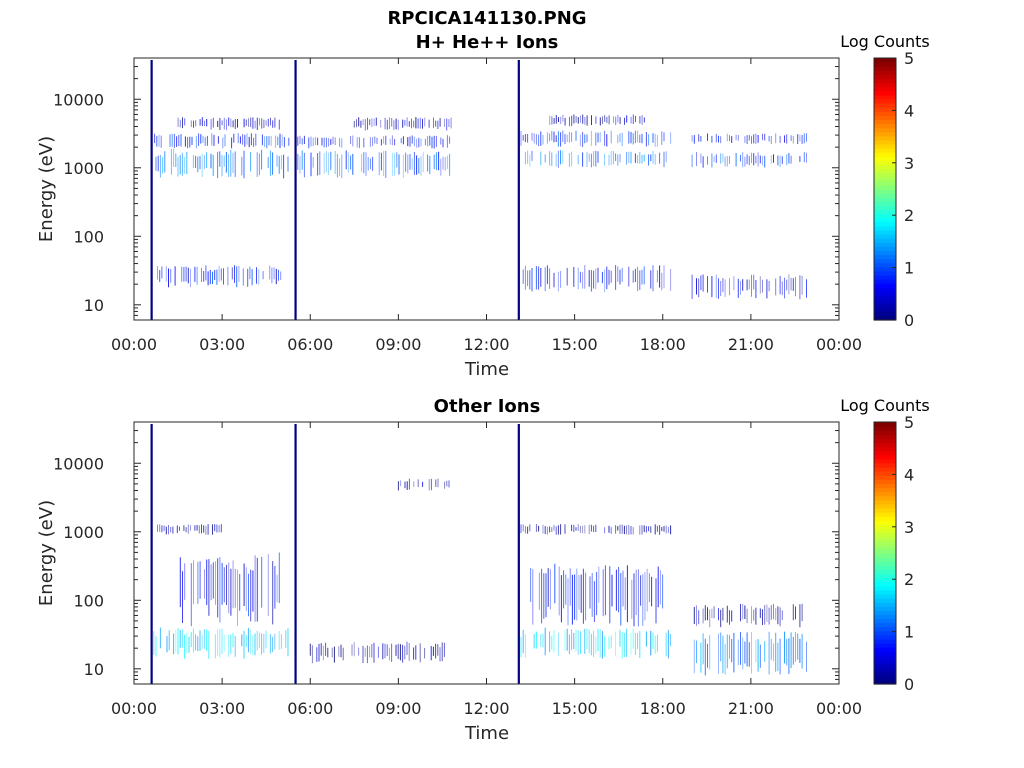 The image size is (1024, 768). What do you see at coordinates (487, 42) in the screenshot?
I see `panel-title: H+ He++ Ions` at bounding box center [487, 42].